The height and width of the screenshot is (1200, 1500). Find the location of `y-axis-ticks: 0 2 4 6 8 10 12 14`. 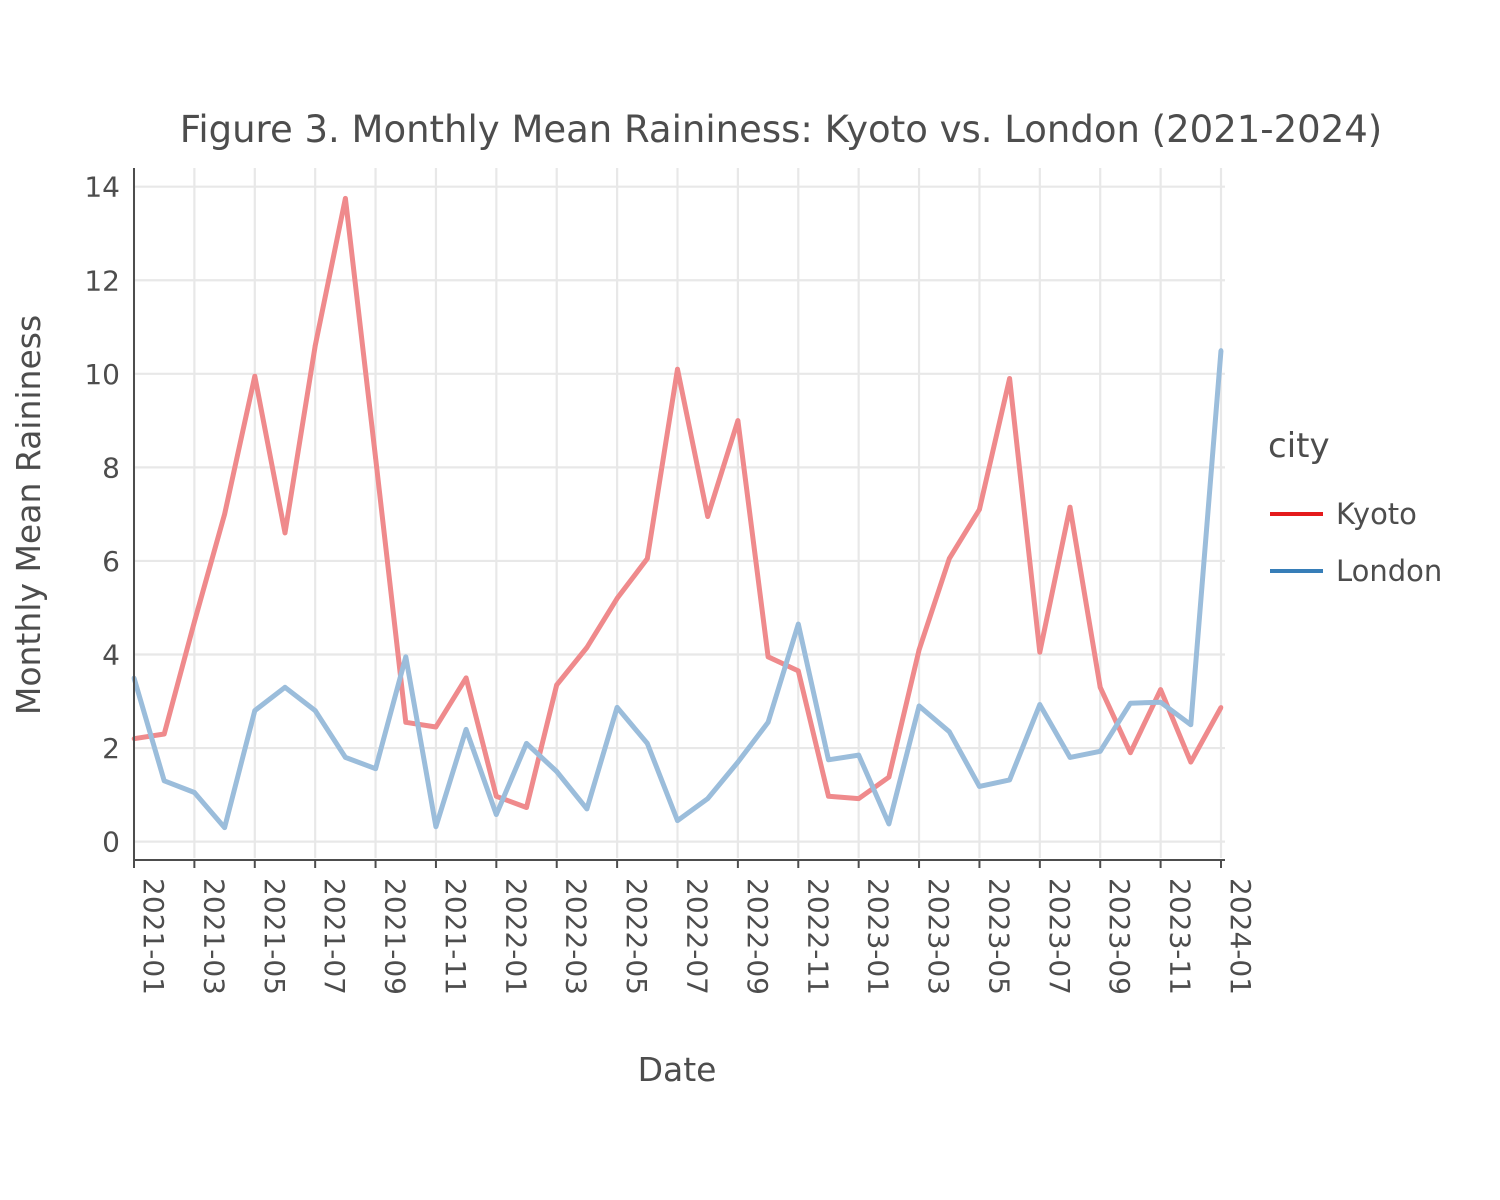

y-axis-ticks: 0 2 4 6 8 10 12 14 is located at coordinates (102, 515).